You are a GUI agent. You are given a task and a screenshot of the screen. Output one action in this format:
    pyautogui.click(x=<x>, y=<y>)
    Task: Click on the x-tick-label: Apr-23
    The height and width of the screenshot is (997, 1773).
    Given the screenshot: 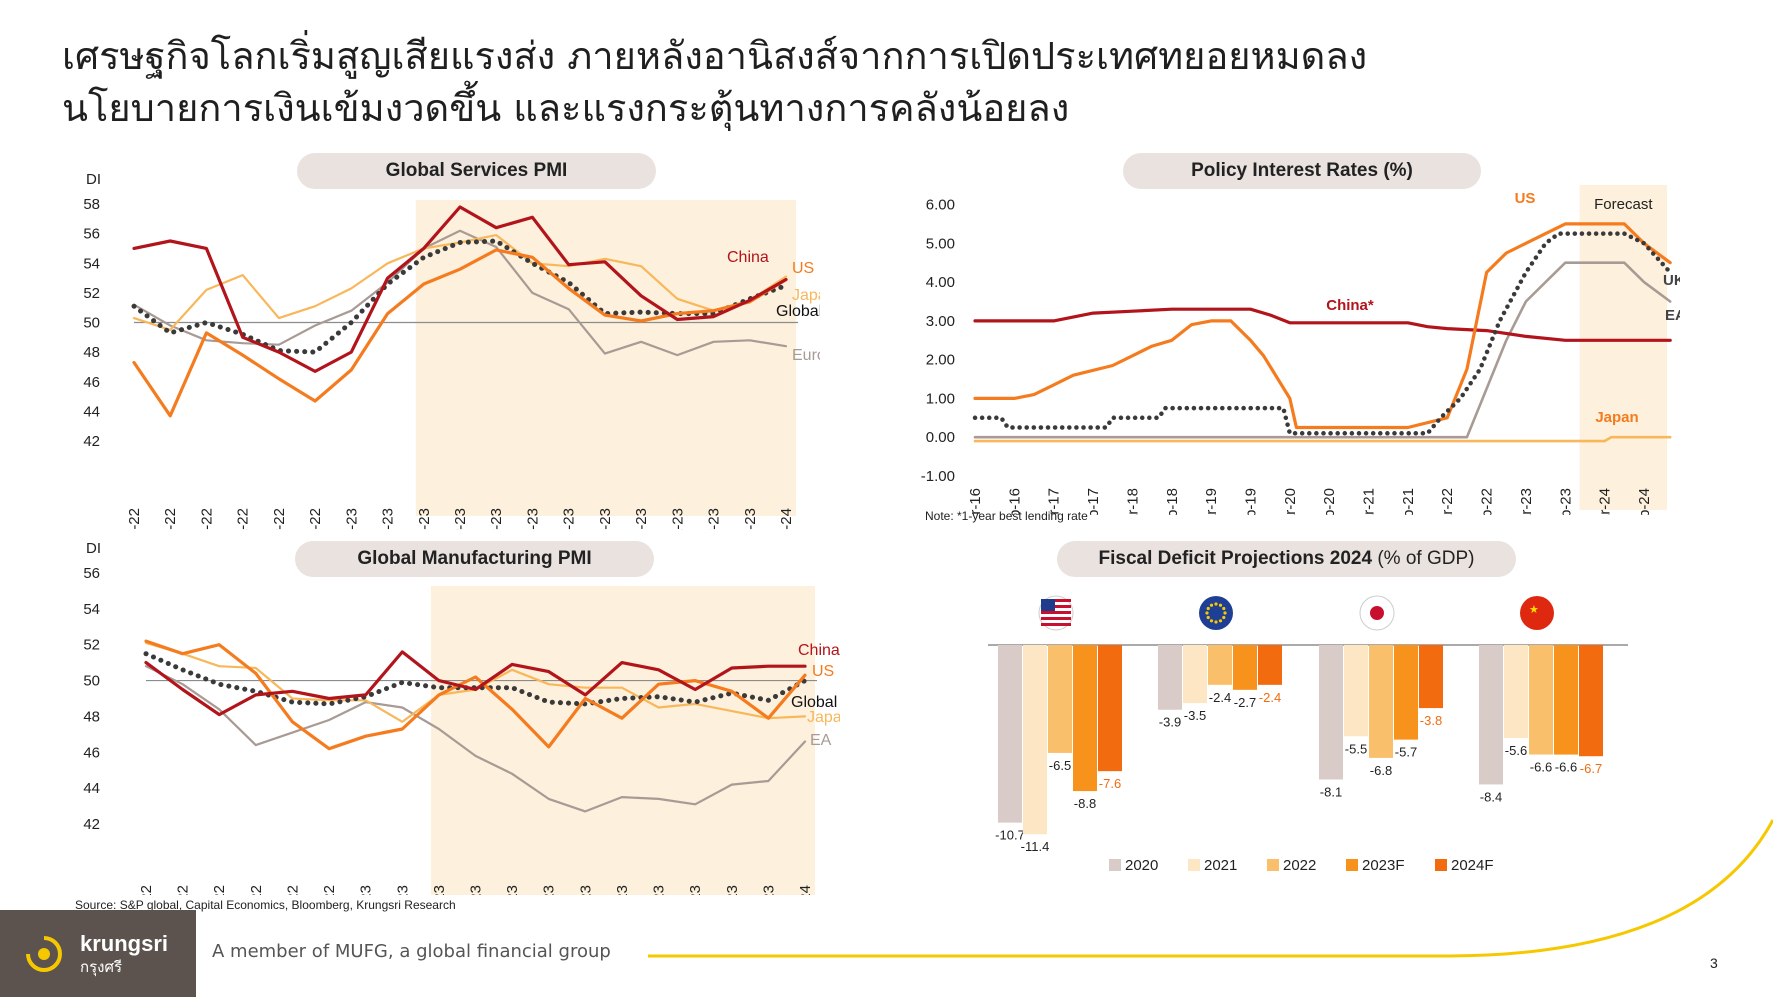 What is the action you would take?
    pyautogui.click(x=460, y=519)
    